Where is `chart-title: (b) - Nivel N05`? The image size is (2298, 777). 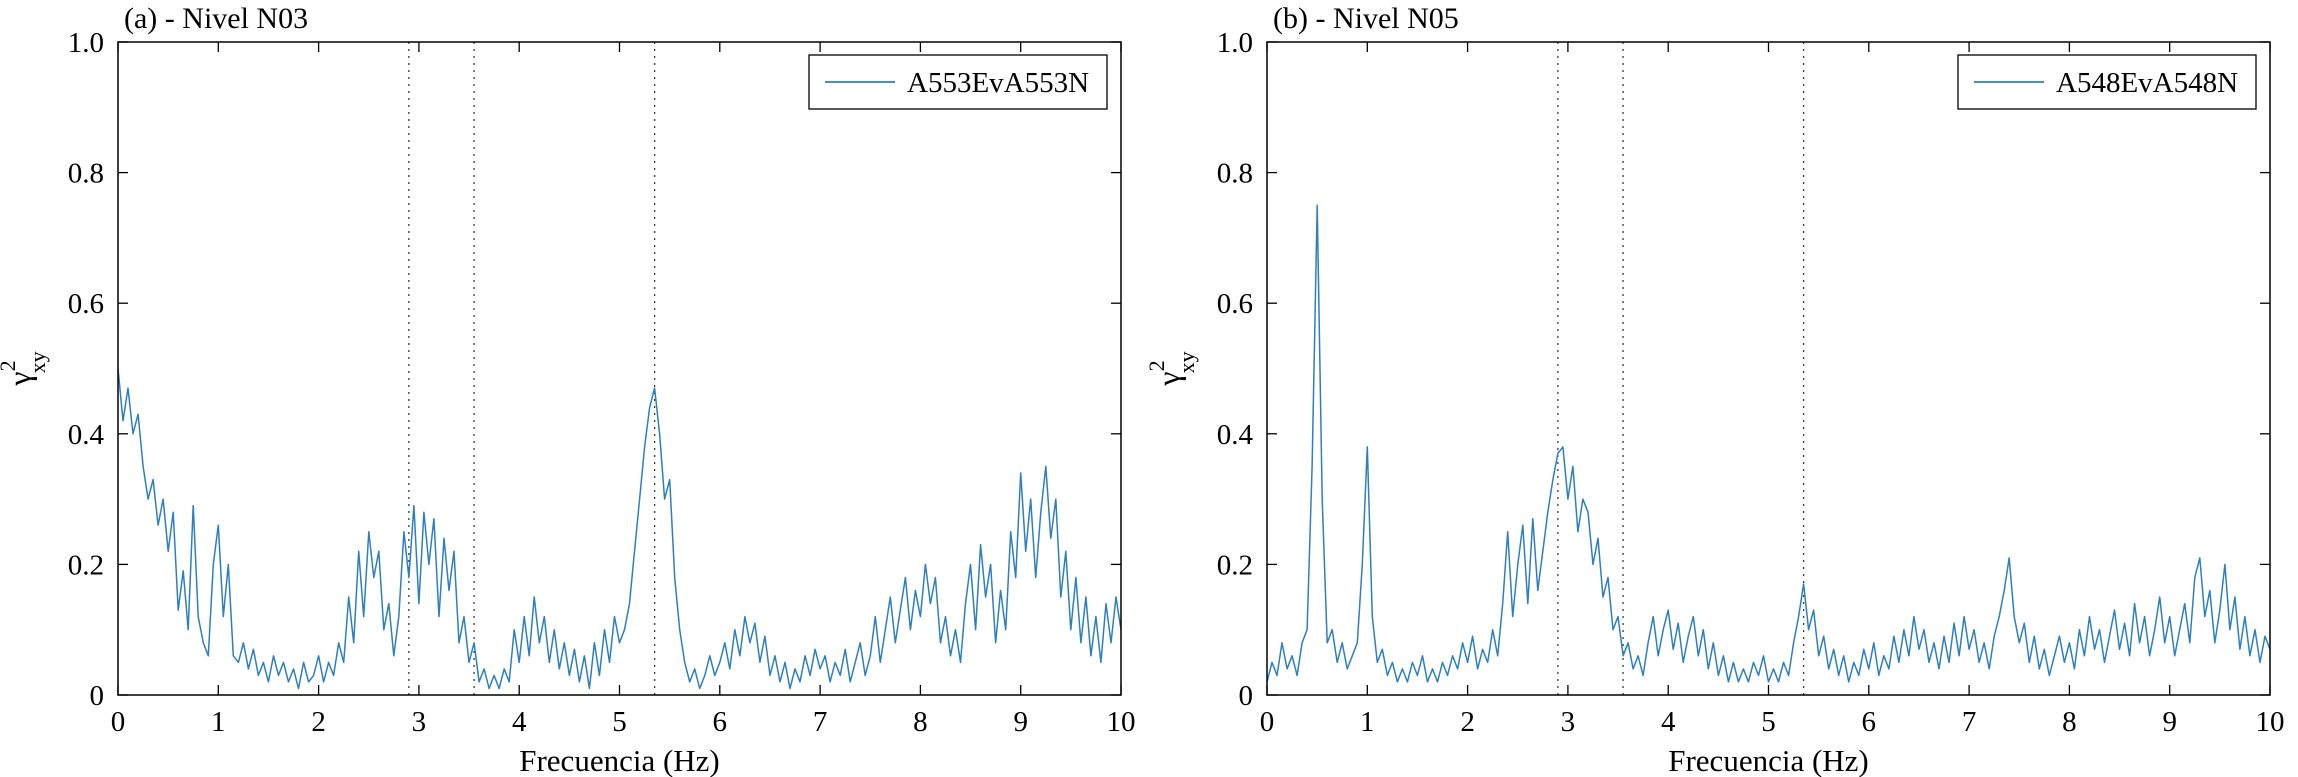
chart-title: (b) - Nivel N05 is located at coordinates (1366, 18).